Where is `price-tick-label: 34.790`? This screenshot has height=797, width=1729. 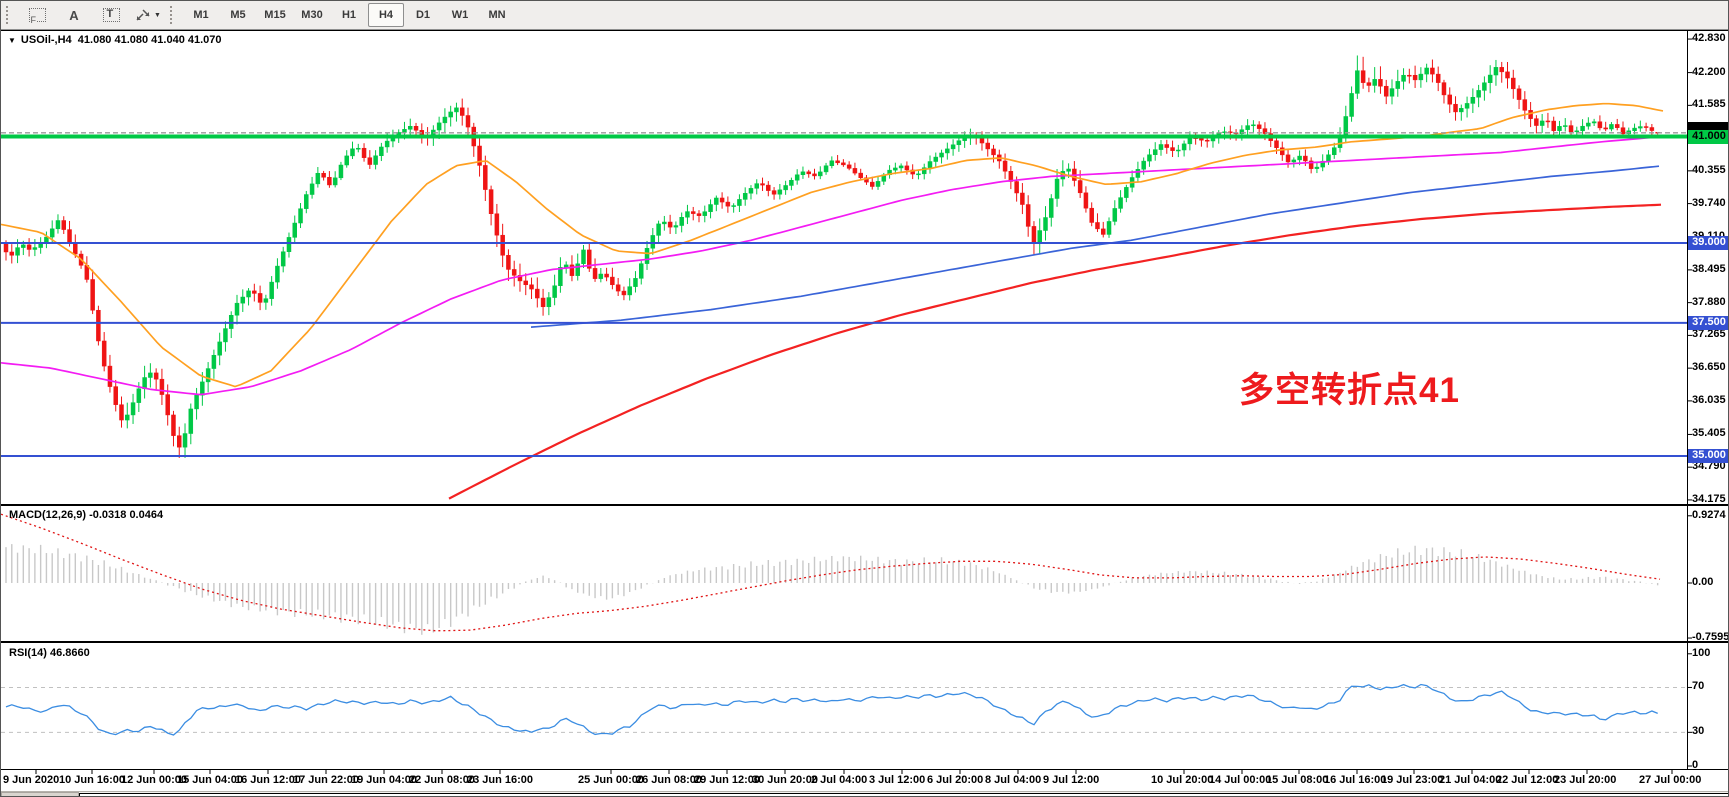
price-tick-label: 34.790 is located at coordinates (1709, 466).